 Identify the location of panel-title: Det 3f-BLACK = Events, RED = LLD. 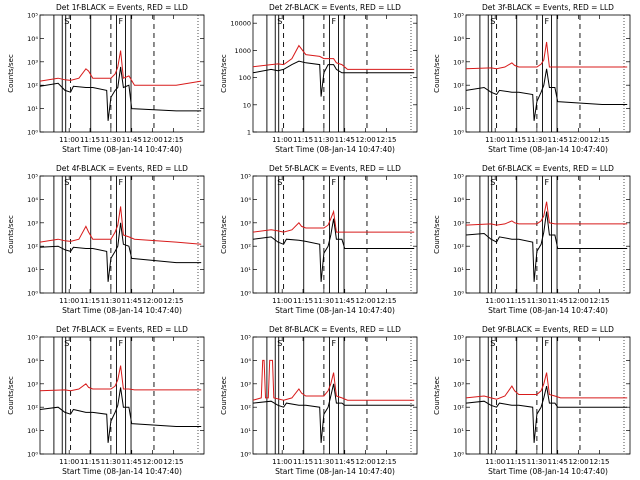
(548, 7).